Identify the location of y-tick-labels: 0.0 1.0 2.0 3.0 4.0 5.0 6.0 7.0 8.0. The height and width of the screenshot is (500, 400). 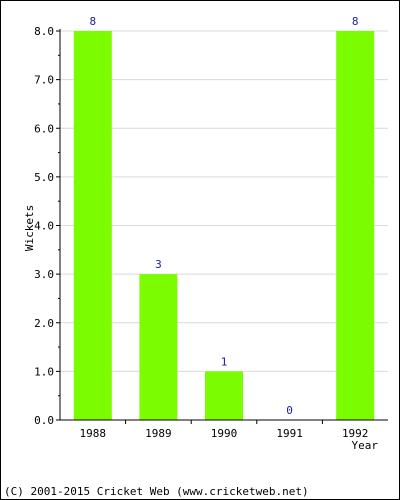
(44, 226).